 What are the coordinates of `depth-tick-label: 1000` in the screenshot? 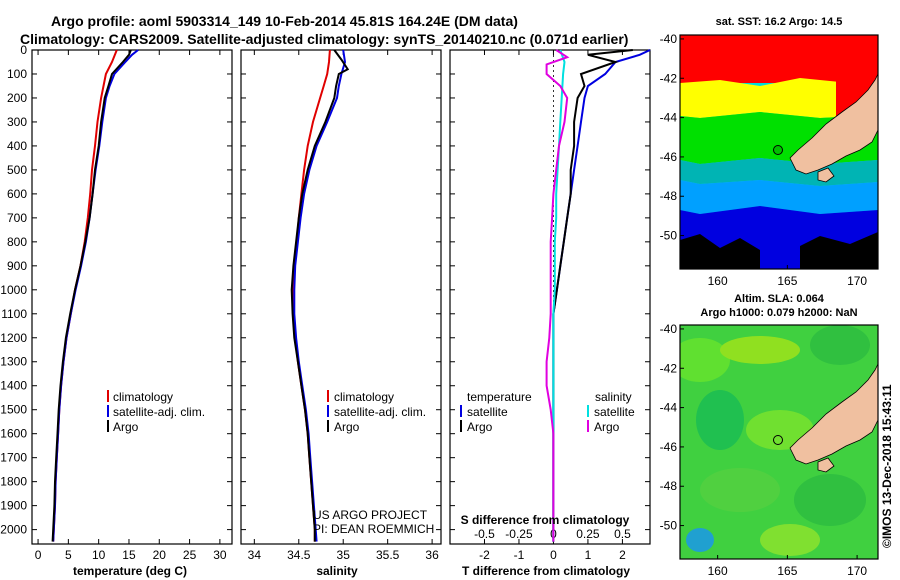 It's located at (13, 290).